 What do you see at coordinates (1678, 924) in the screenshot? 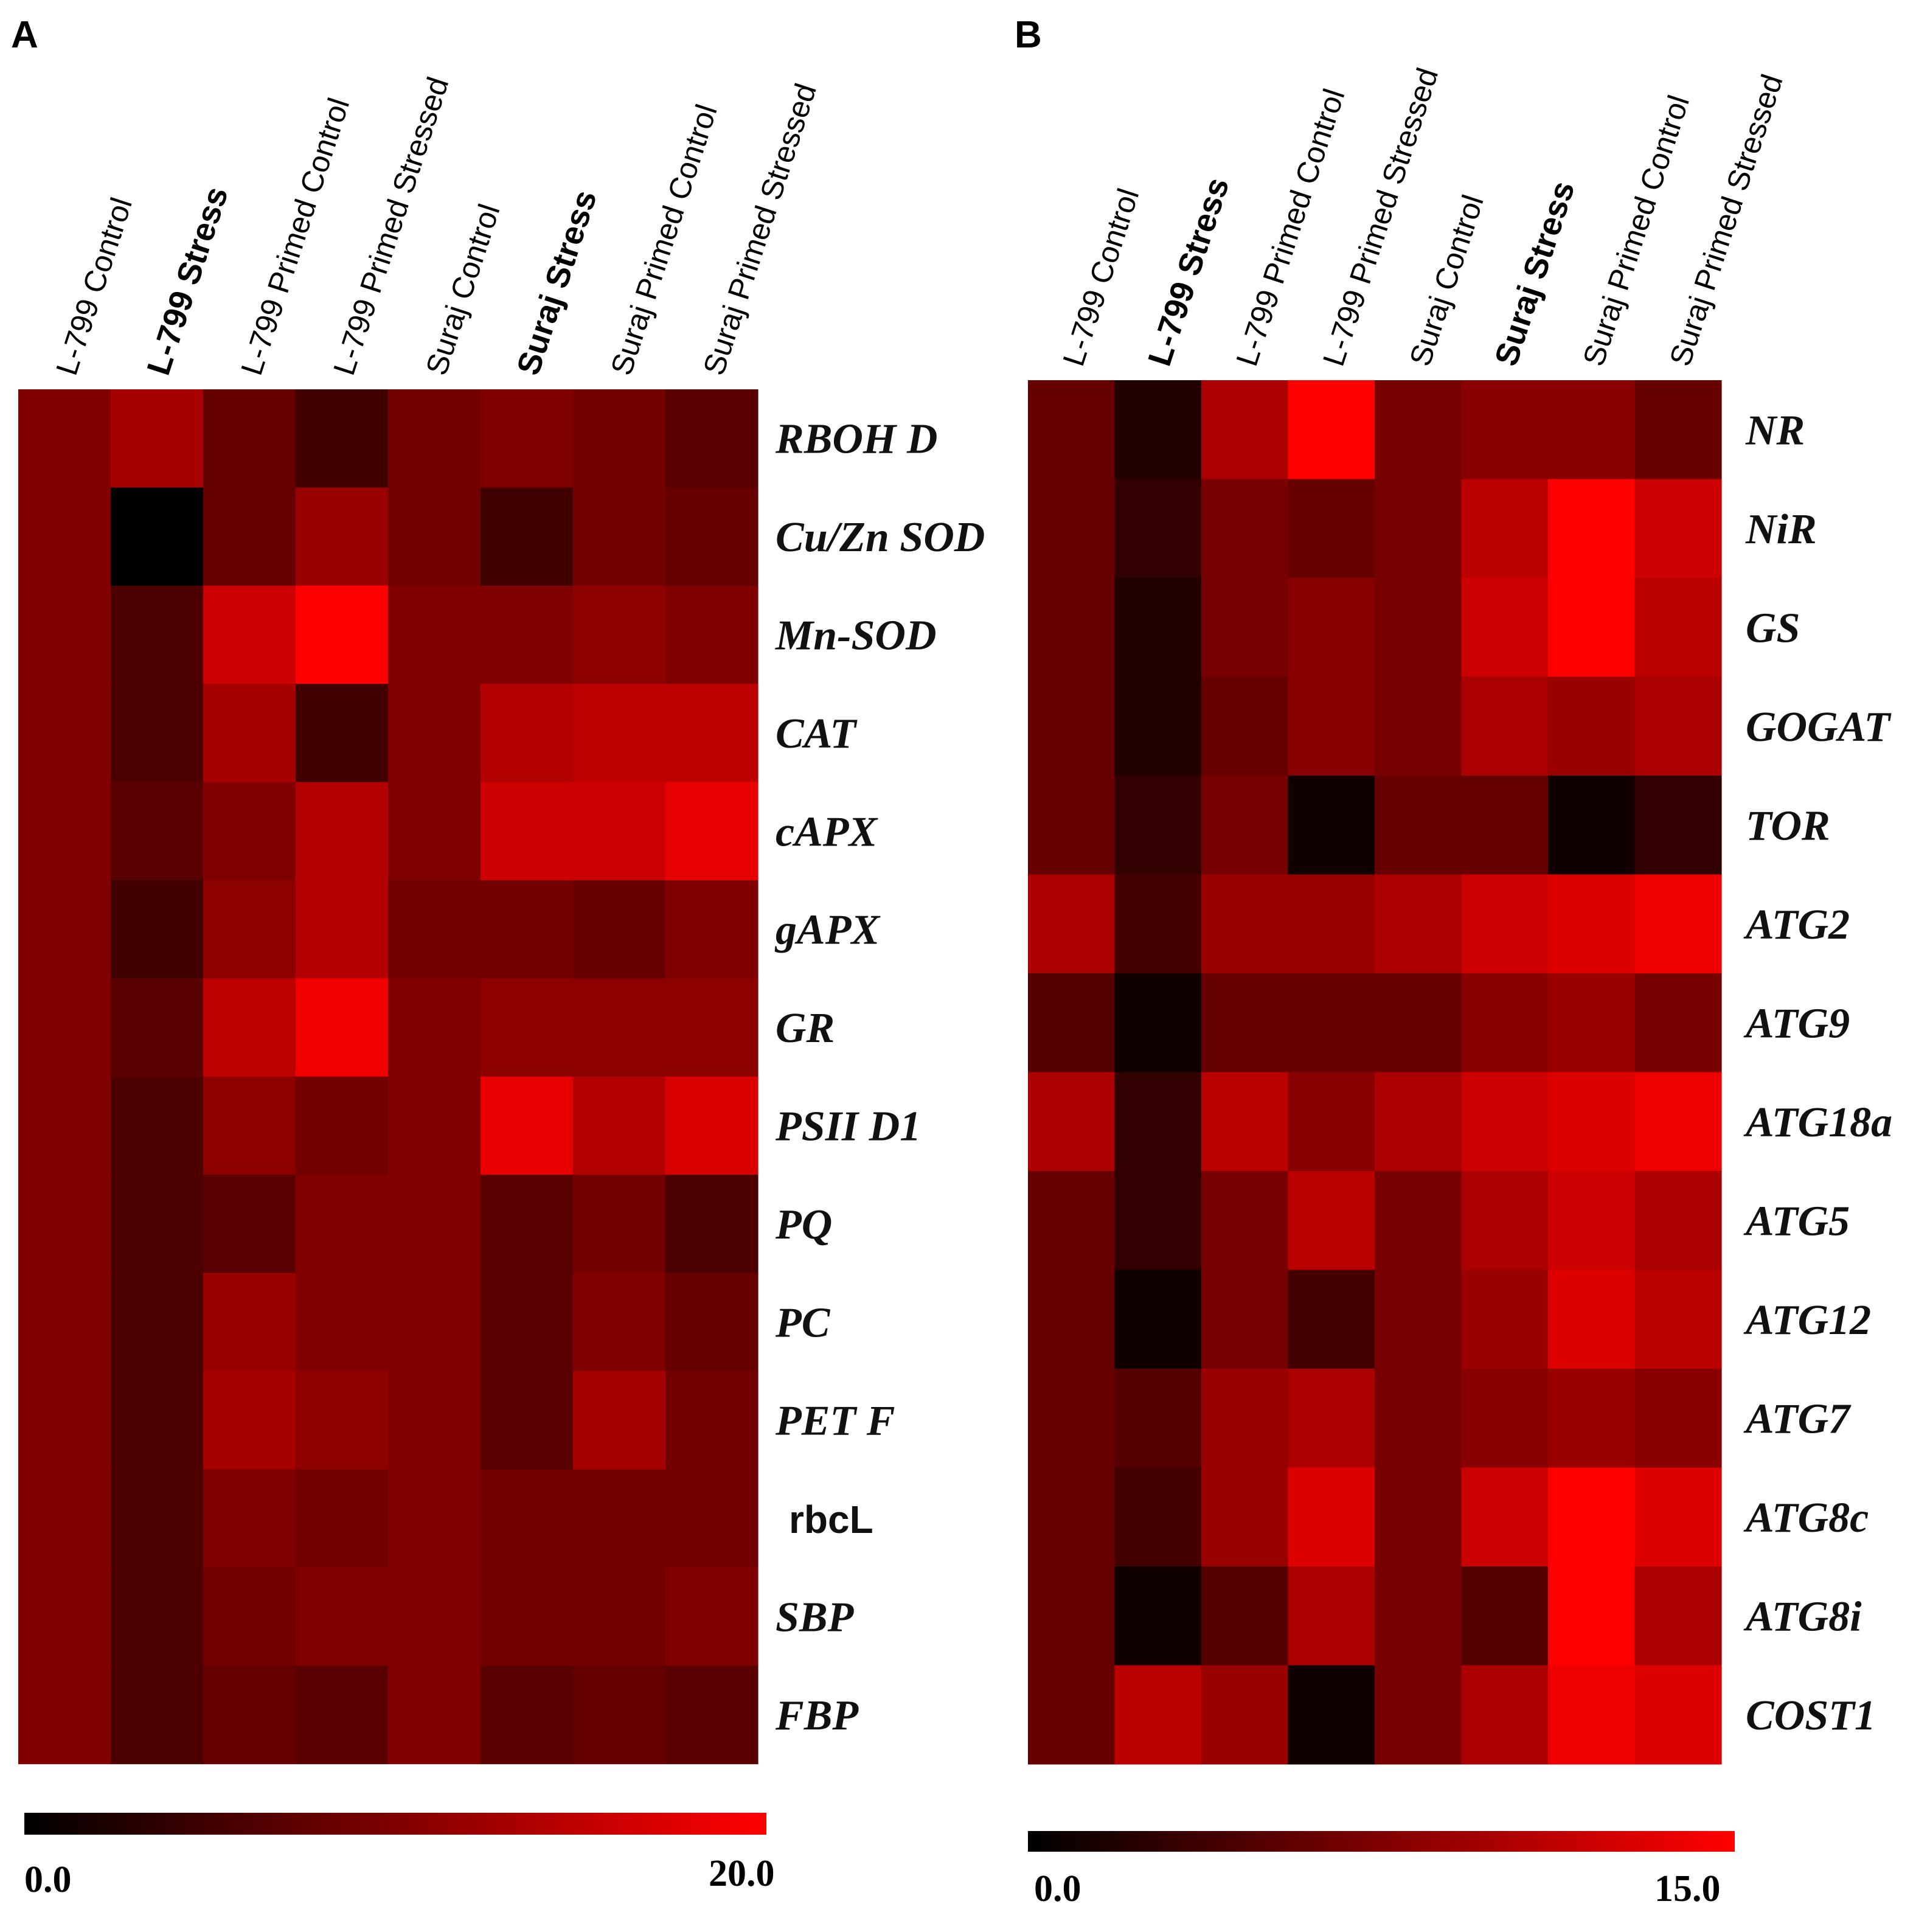
I see `heatmap-cell-b-atg2-suraj-primed-stressed` at bounding box center [1678, 924].